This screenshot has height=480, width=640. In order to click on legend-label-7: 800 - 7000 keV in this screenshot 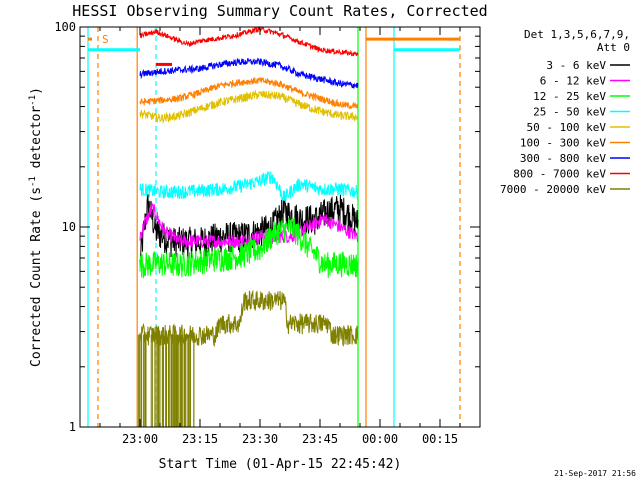, I will do `click(559, 174)`.